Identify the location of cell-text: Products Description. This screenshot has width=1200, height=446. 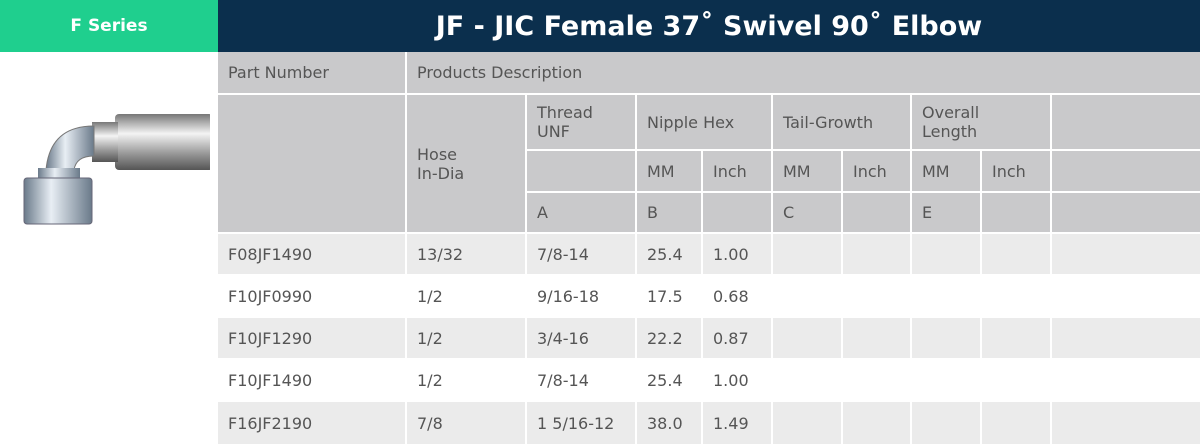
(500, 72).